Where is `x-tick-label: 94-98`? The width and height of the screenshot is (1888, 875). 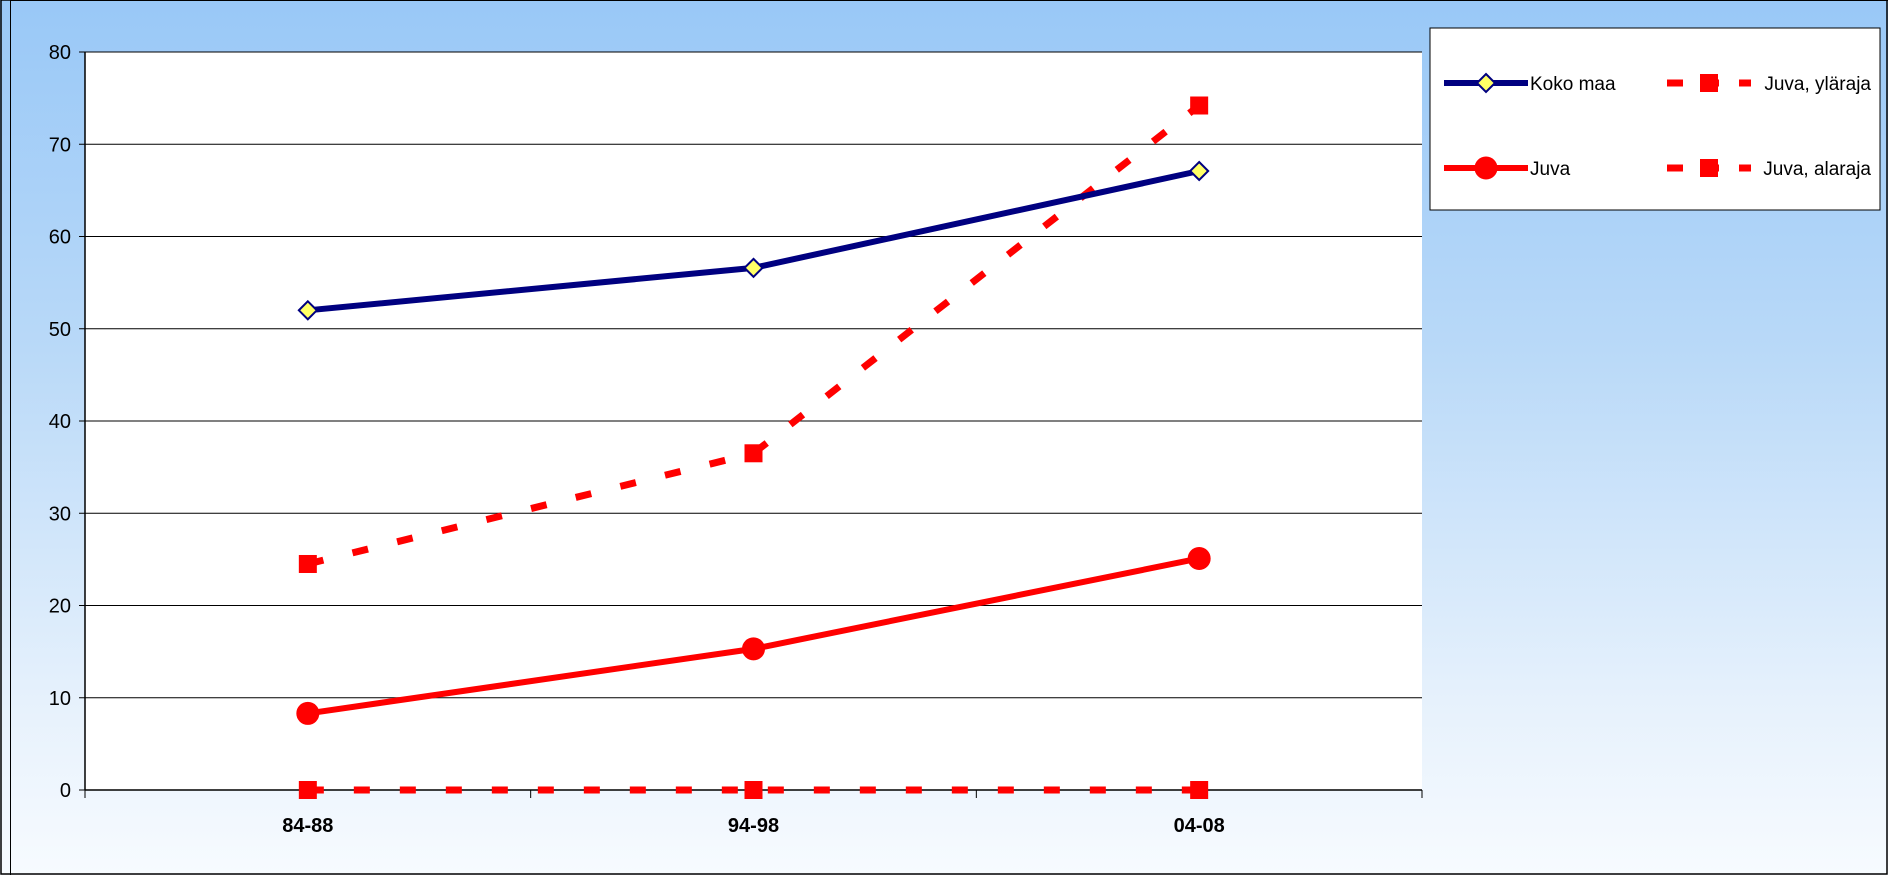
x-tick-label: 94-98 is located at coordinates (753, 826).